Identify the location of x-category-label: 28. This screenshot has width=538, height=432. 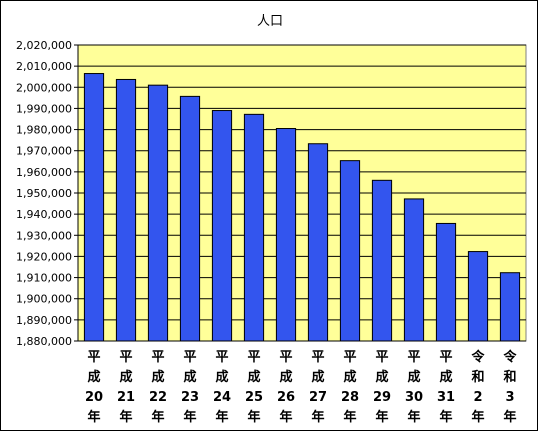
(350, 397).